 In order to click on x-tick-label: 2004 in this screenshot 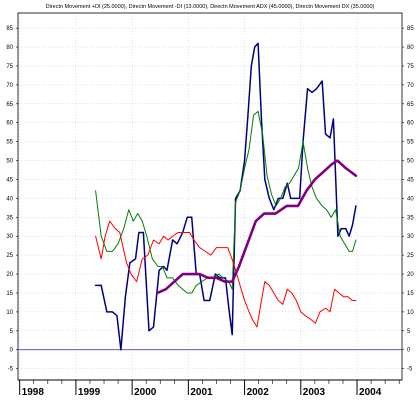, I will do `click(370, 392)`.